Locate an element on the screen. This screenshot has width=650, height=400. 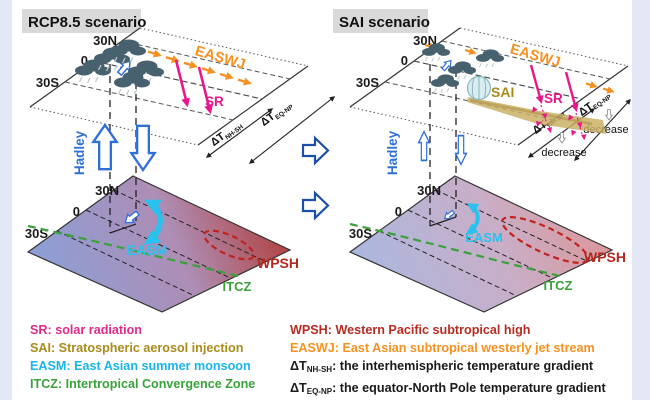
sr-scatter is located at coordinates (559, 123).